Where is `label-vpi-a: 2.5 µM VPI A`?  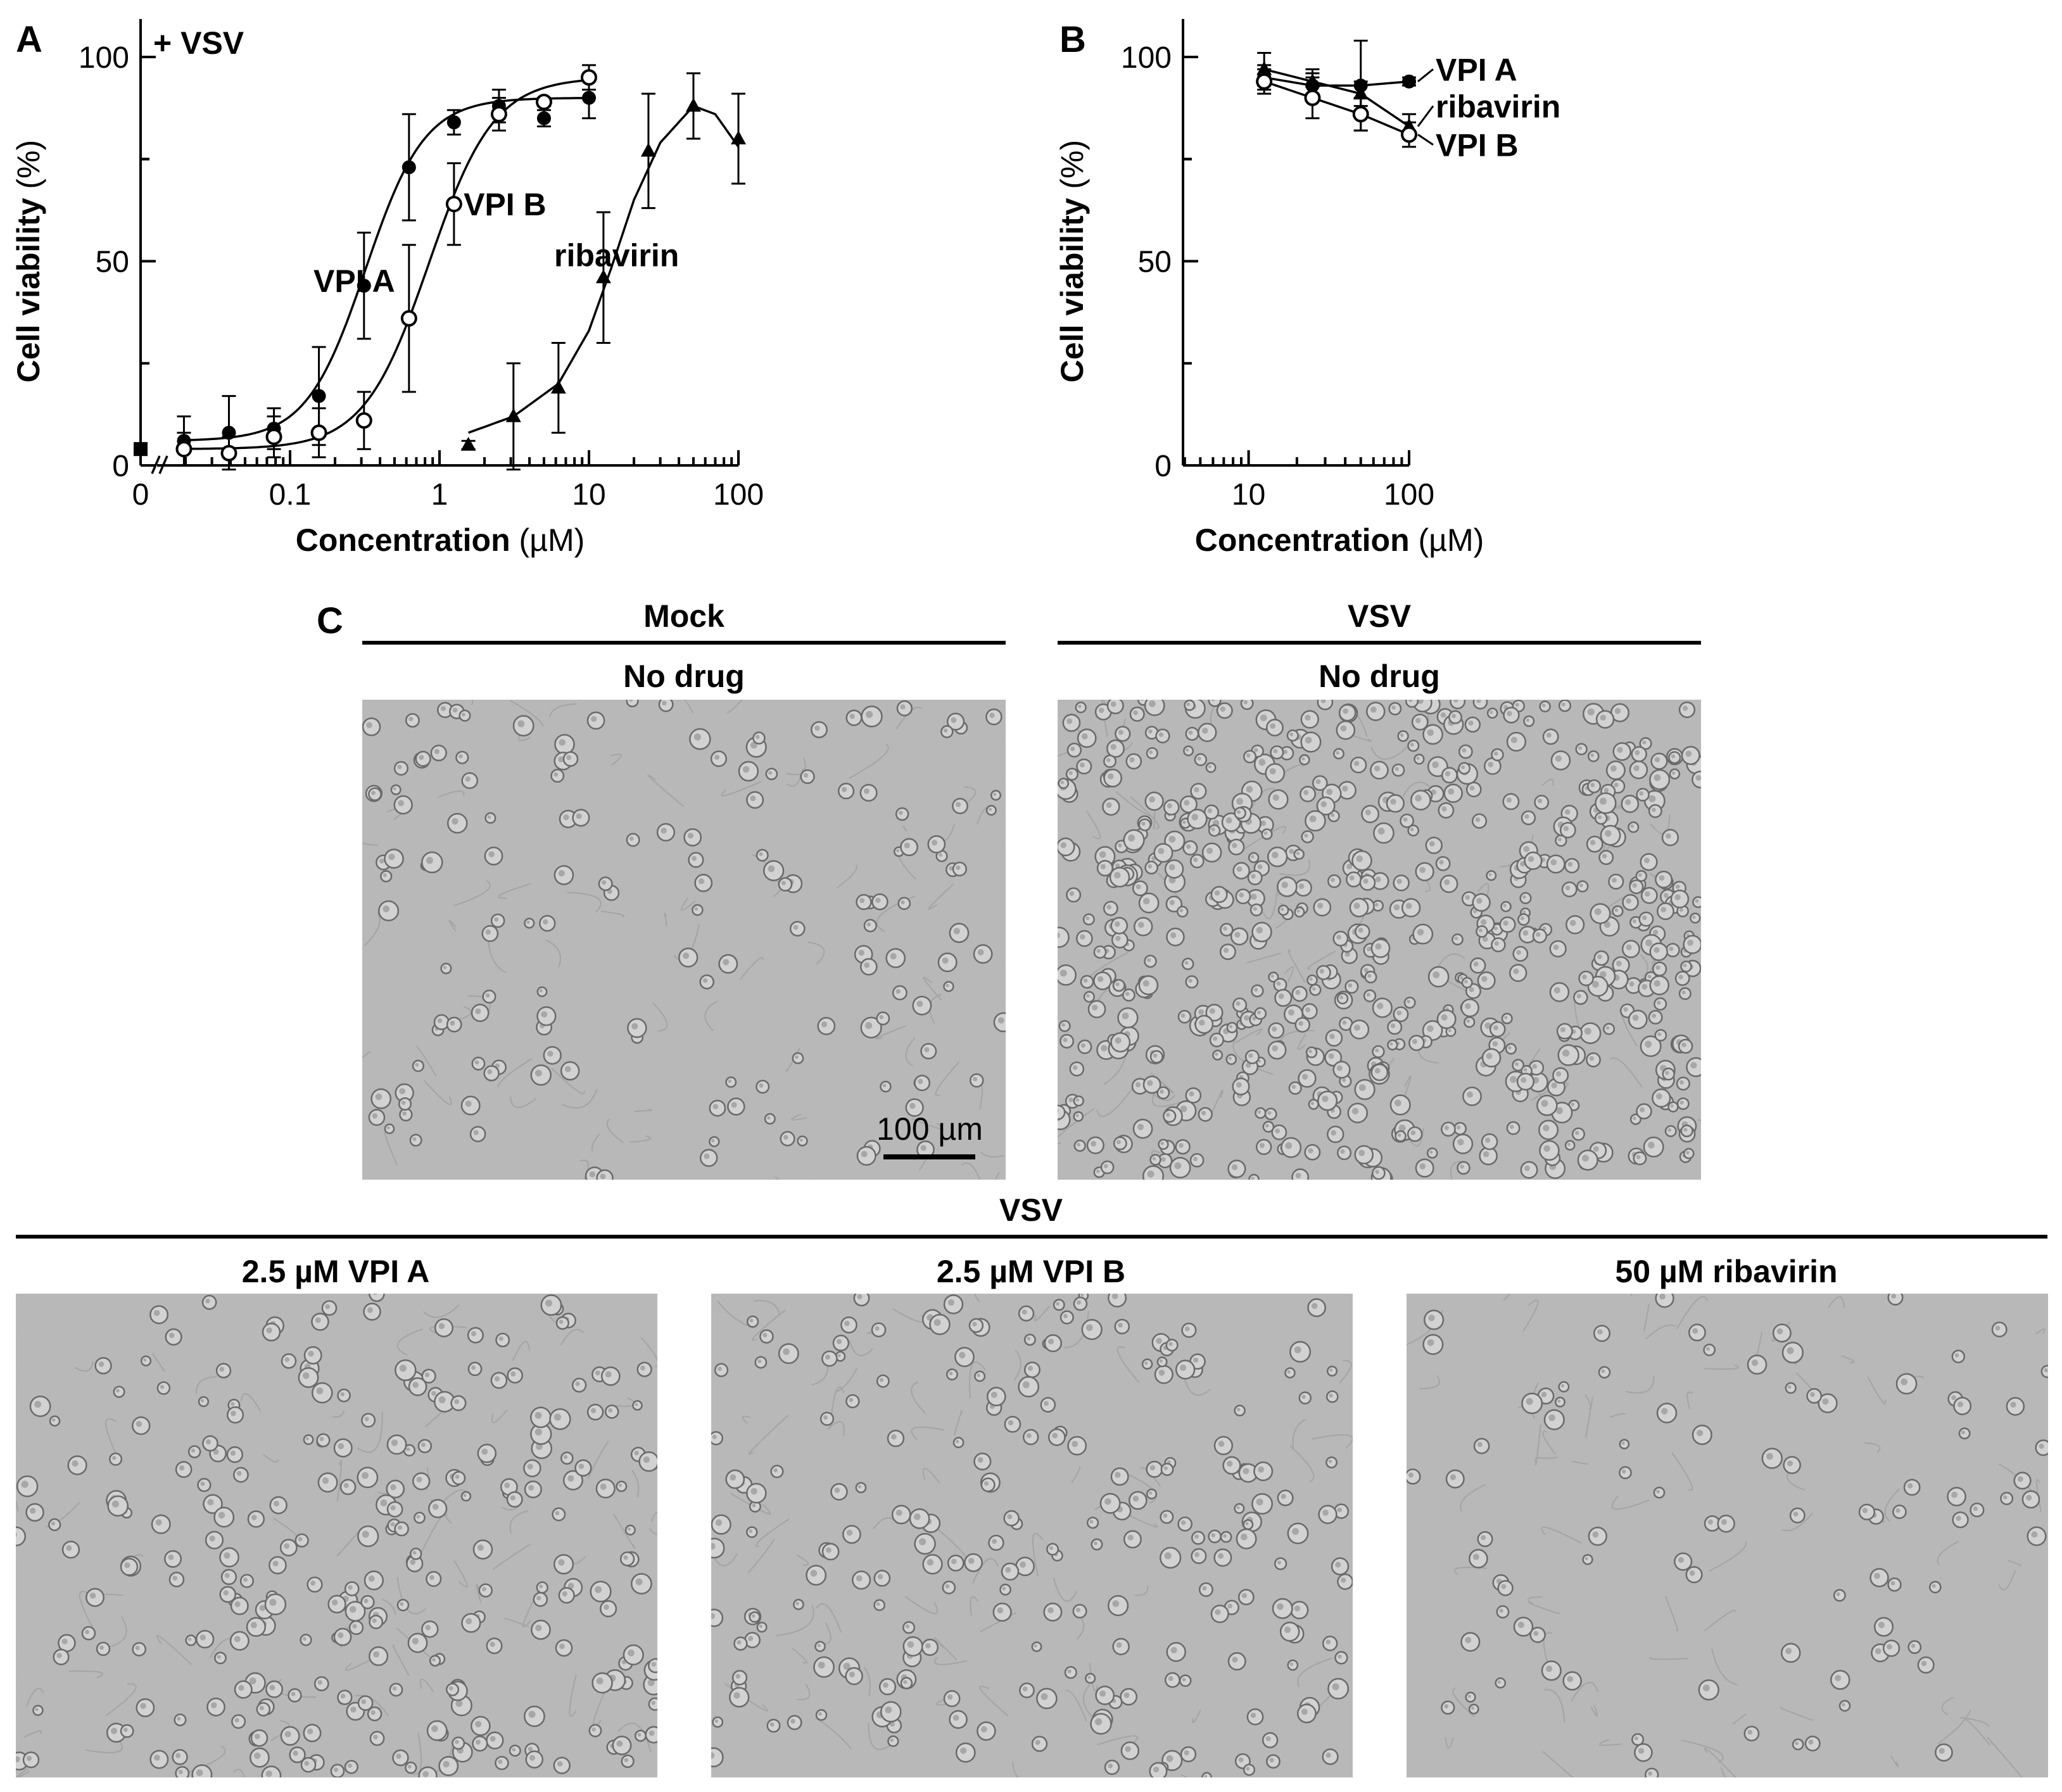
label-vpi-a: 2.5 µM VPI A is located at coordinates (335, 1271).